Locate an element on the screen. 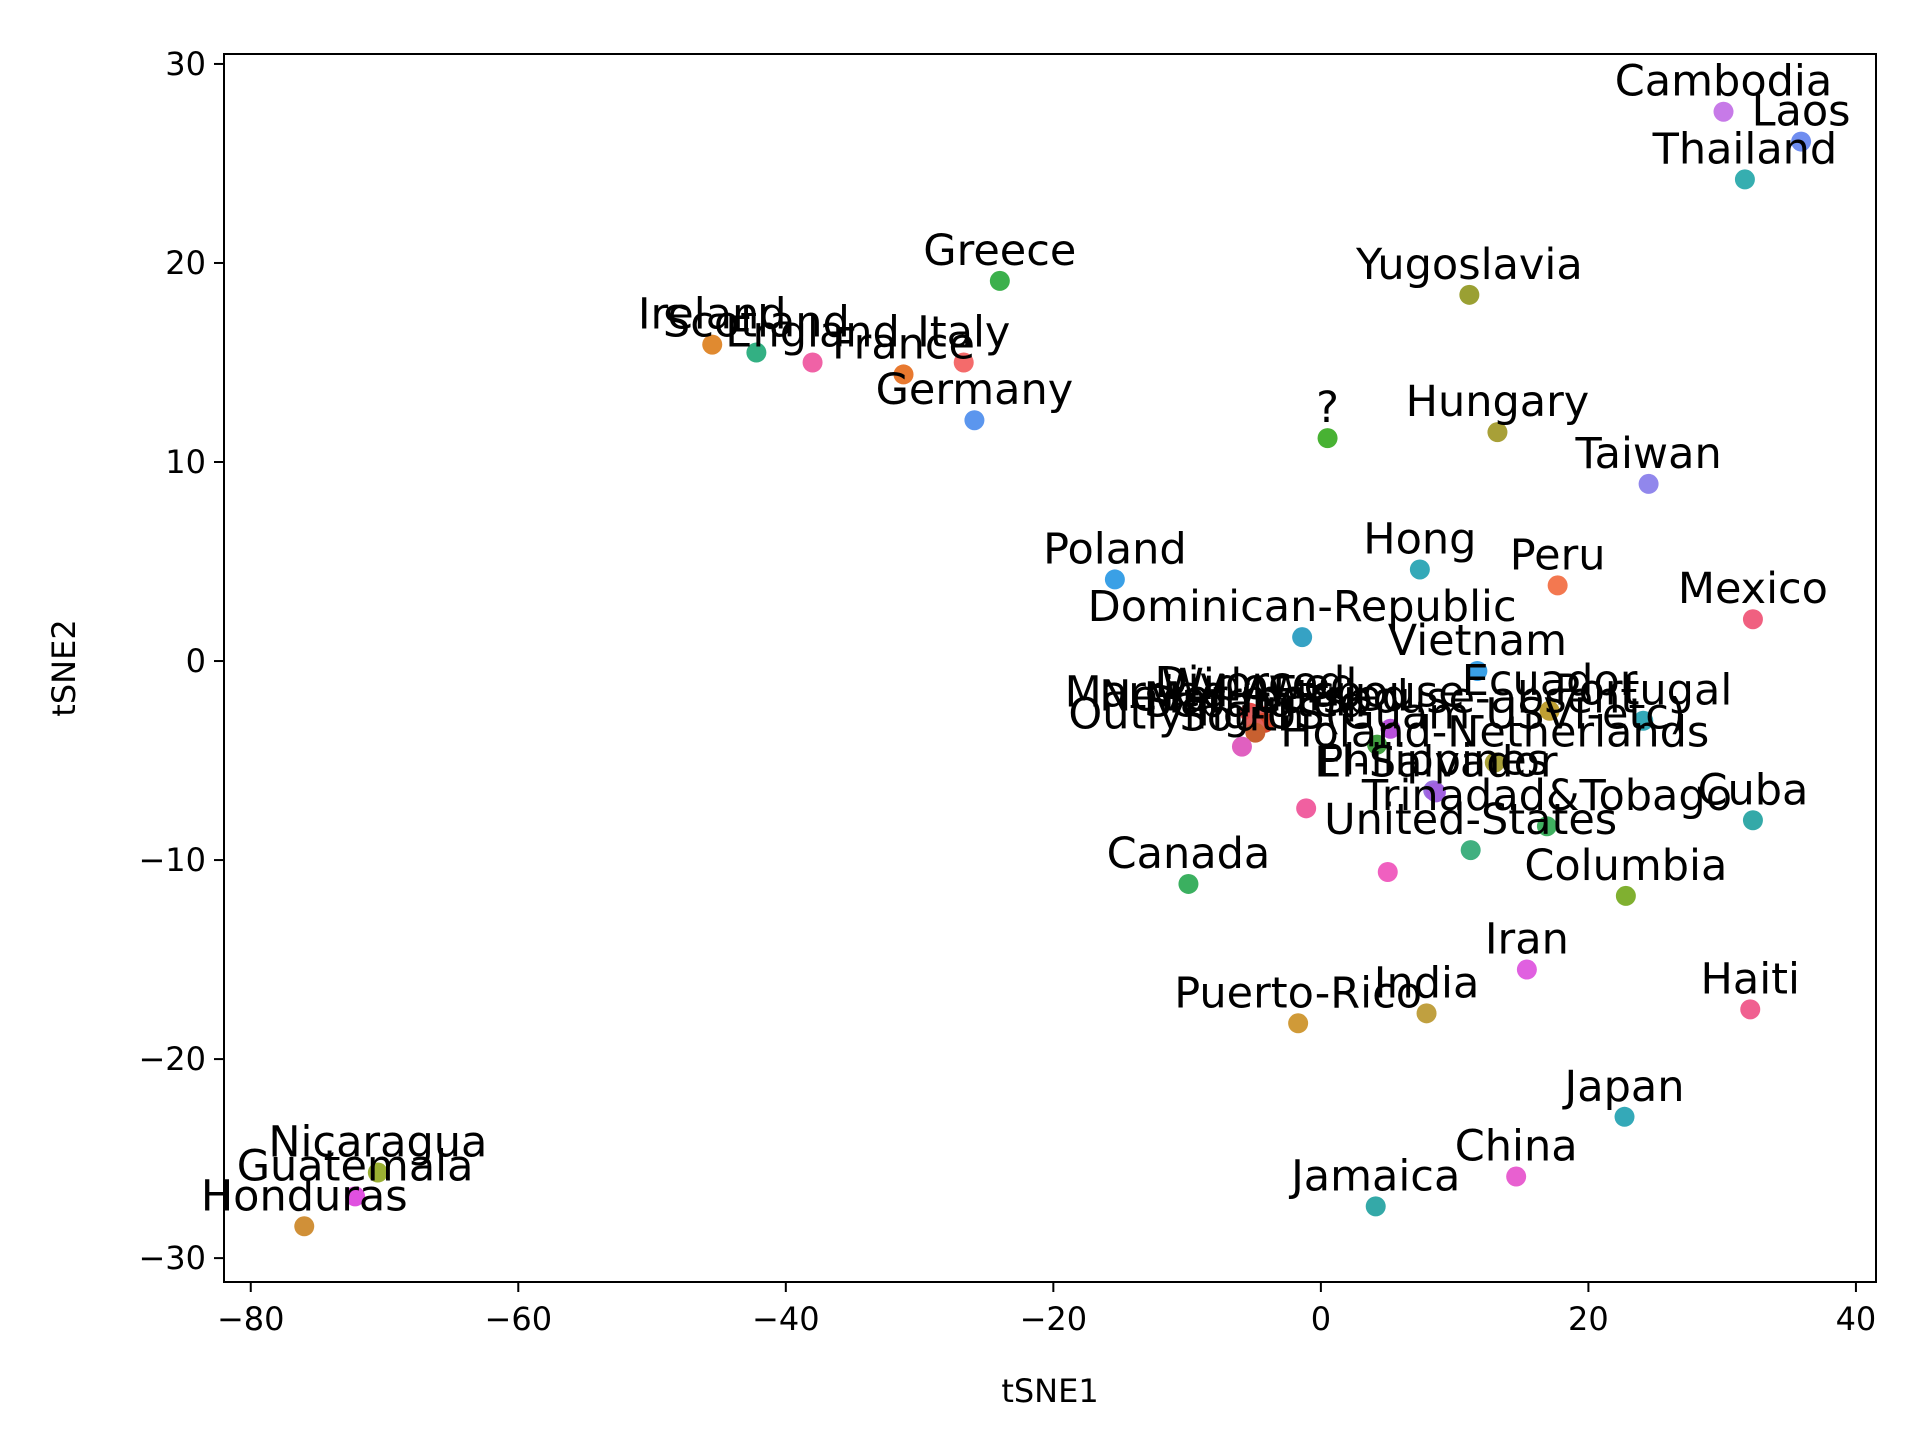  point-label: Puerto-Rico is located at coordinates (1298, 993).